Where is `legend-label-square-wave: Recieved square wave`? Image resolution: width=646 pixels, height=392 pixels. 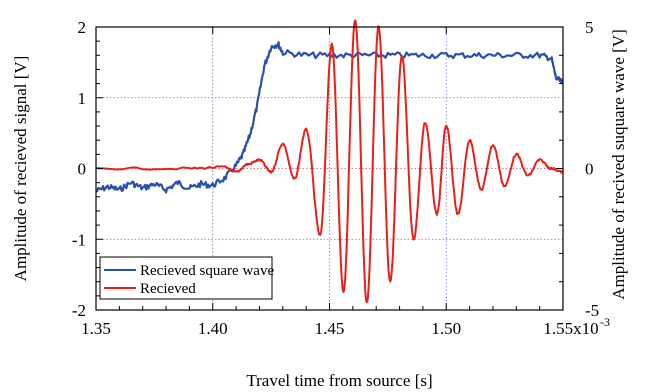
legend-label-square-wave: Recieved square wave is located at coordinates (207, 271).